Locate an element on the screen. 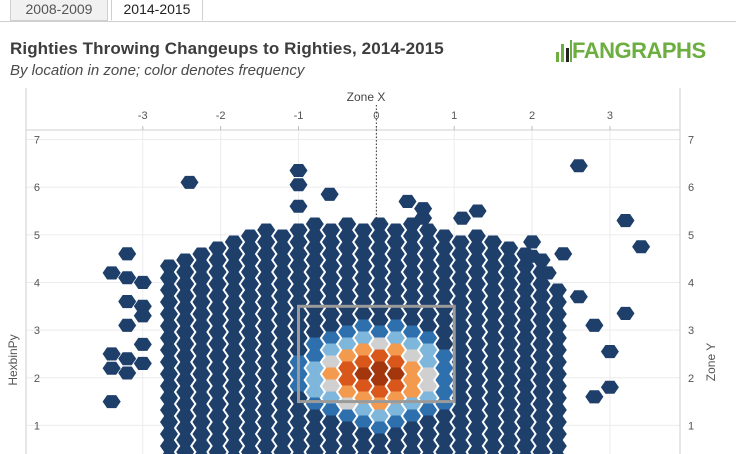 The image size is (736, 454). tab-2014-2015: 2014-2015 is located at coordinates (157, 10).